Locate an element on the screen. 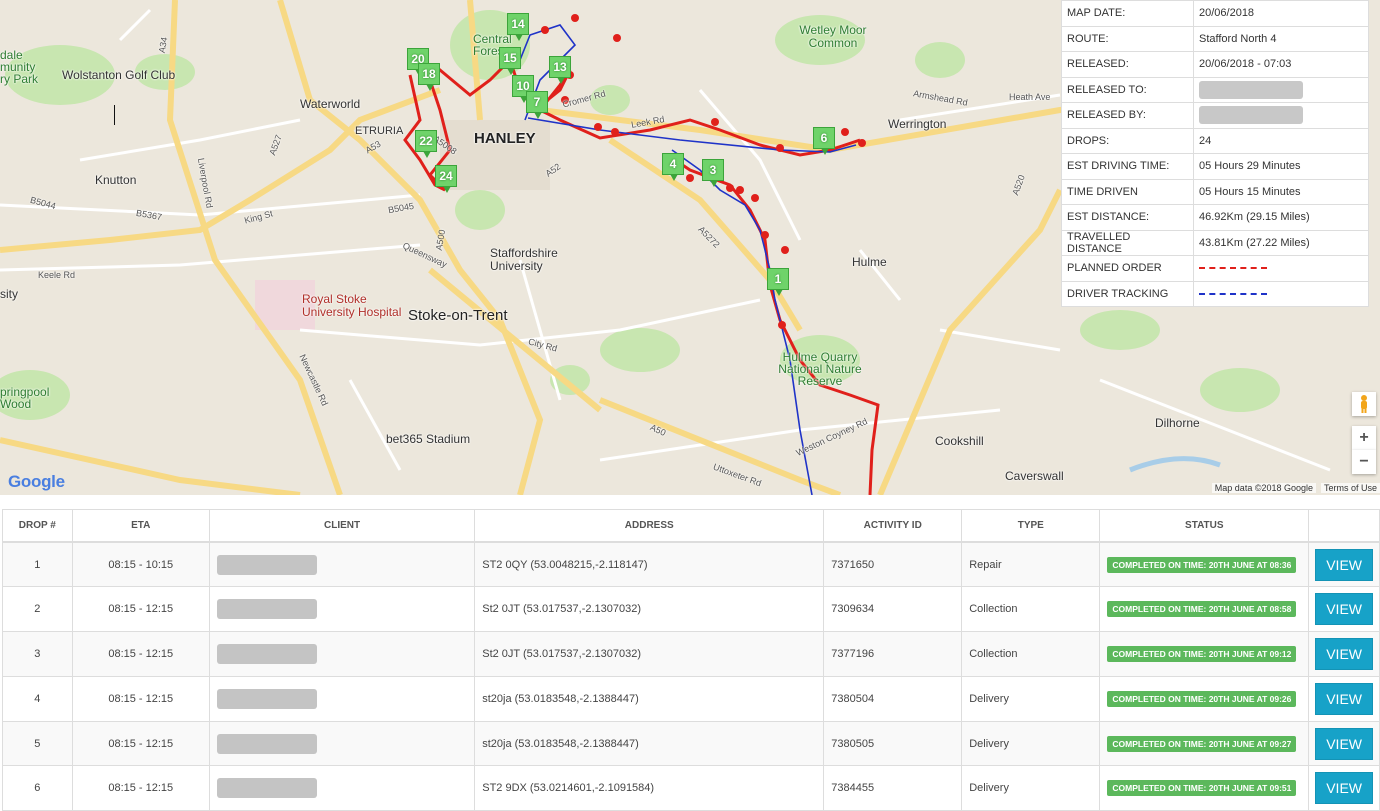  status-cell: COMPLETED ON TIME: 20TH JUNE AT 08:36 is located at coordinates (1204, 564).